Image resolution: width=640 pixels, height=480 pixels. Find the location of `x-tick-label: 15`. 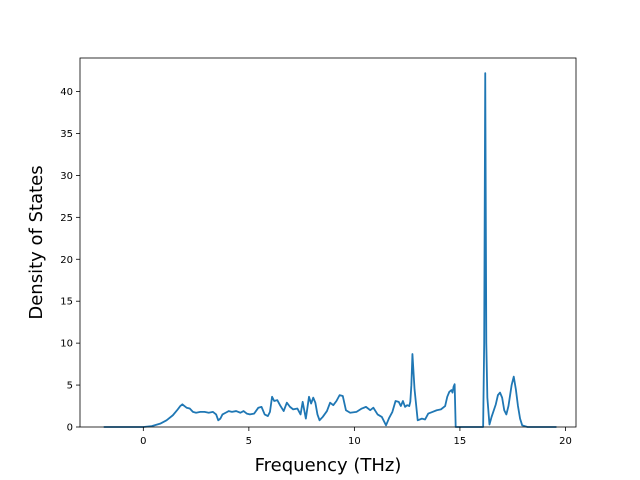

x-tick-label: 15 is located at coordinates (460, 441).